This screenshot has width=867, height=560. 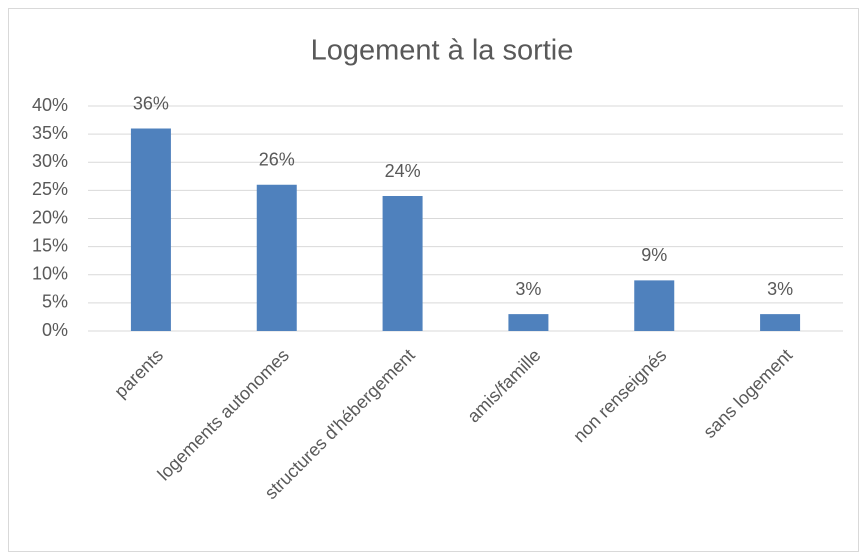 What do you see at coordinates (403, 171) in the screenshot?
I see `data-label: 24%` at bounding box center [403, 171].